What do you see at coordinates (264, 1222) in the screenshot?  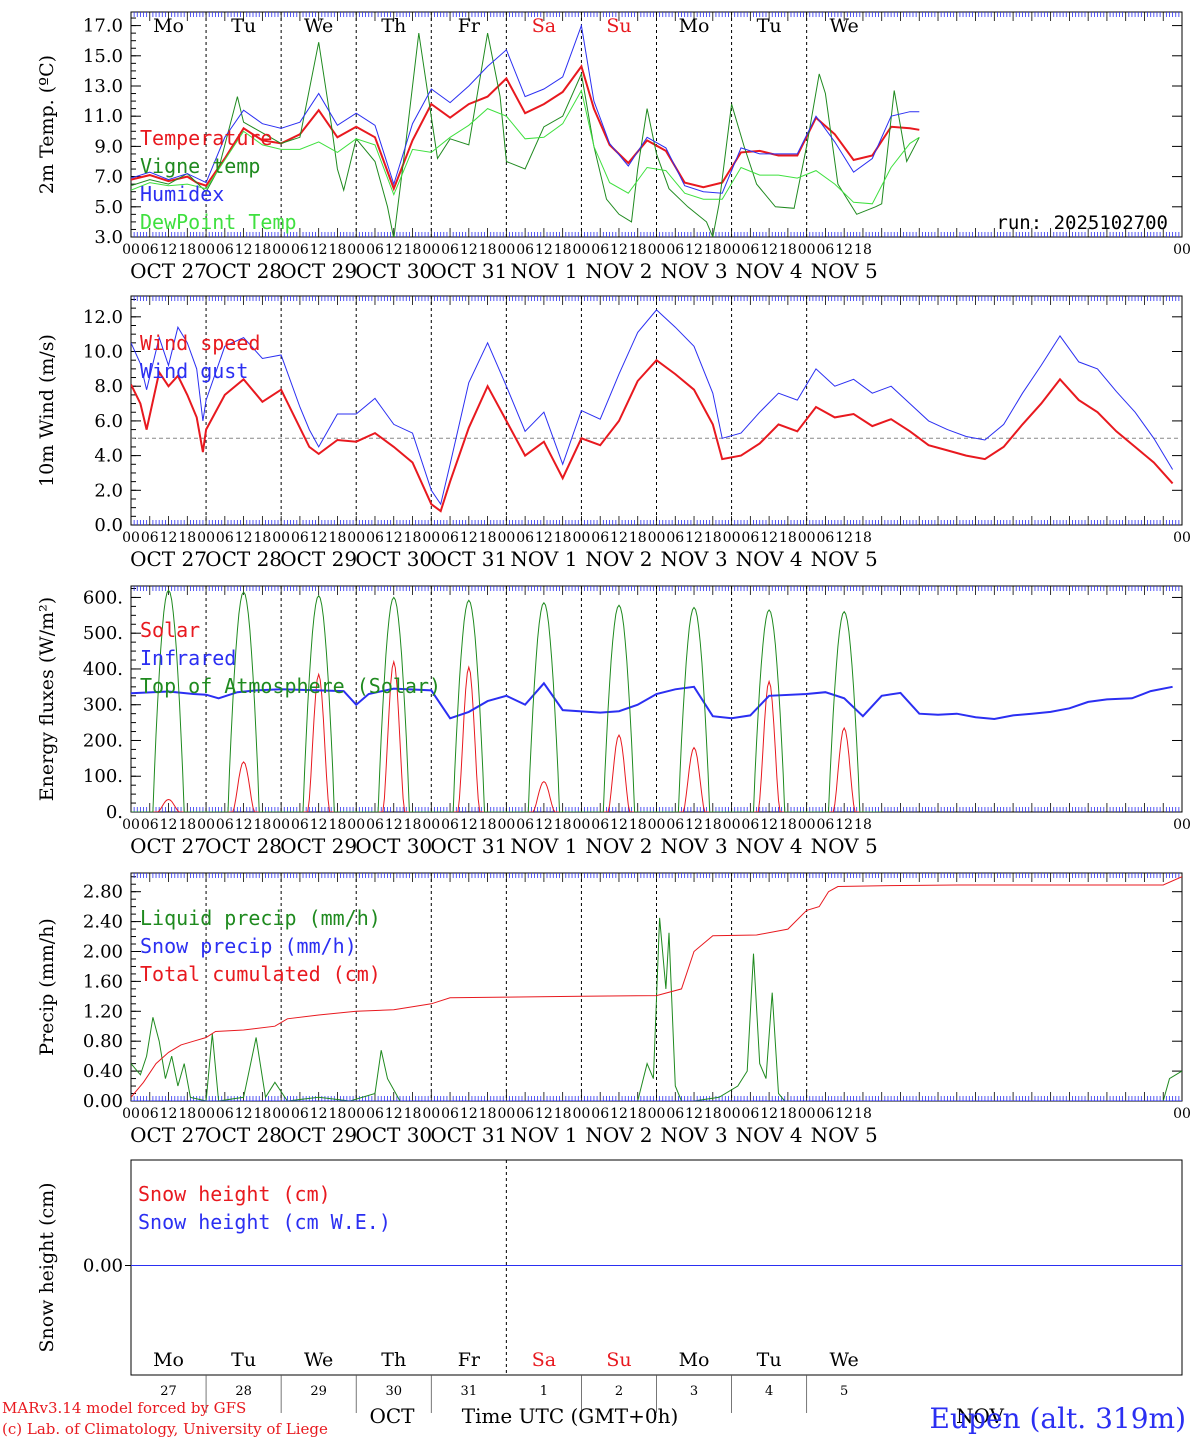 I see `legend-entry: Snow height (cm W.E.)` at bounding box center [264, 1222].